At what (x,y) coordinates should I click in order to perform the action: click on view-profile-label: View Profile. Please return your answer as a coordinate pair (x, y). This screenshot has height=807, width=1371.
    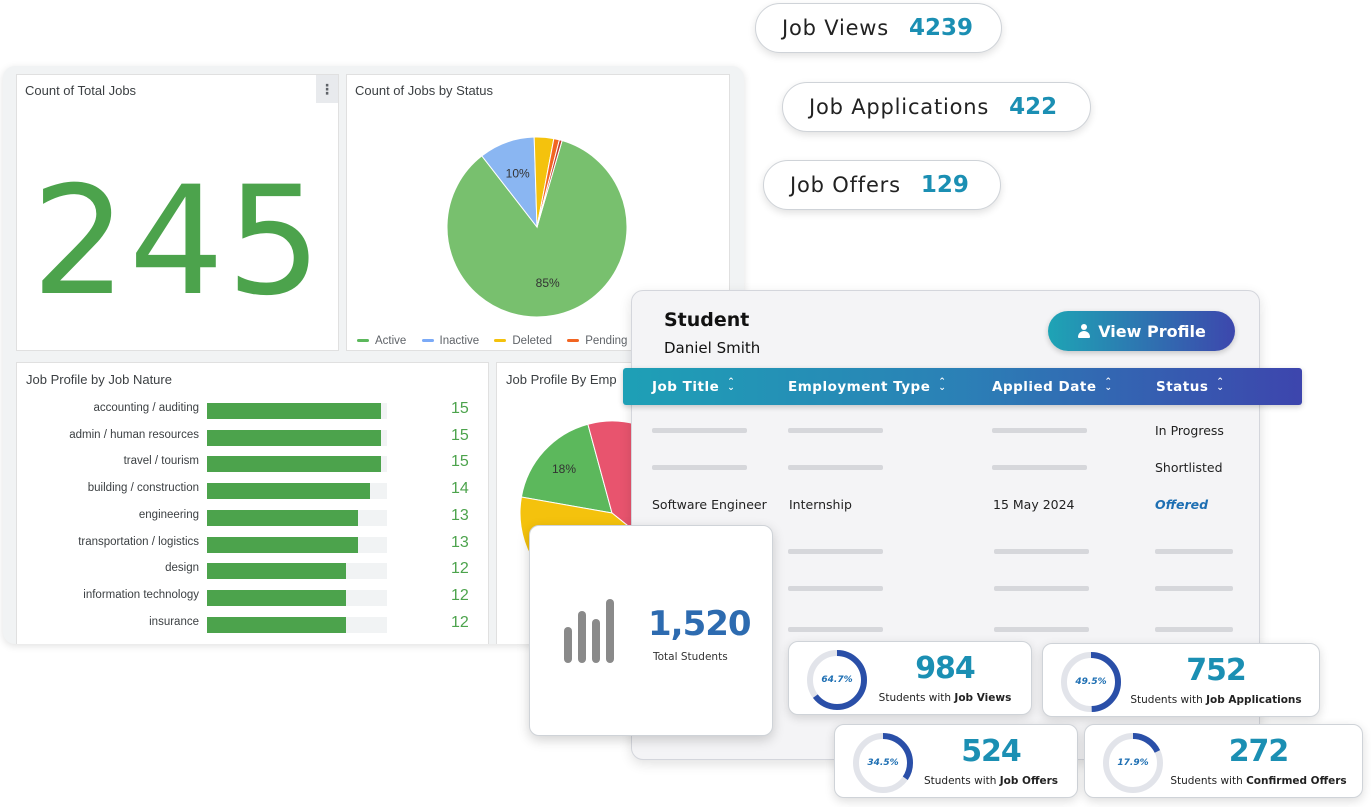
    Looking at the image, I should click on (1152, 331).